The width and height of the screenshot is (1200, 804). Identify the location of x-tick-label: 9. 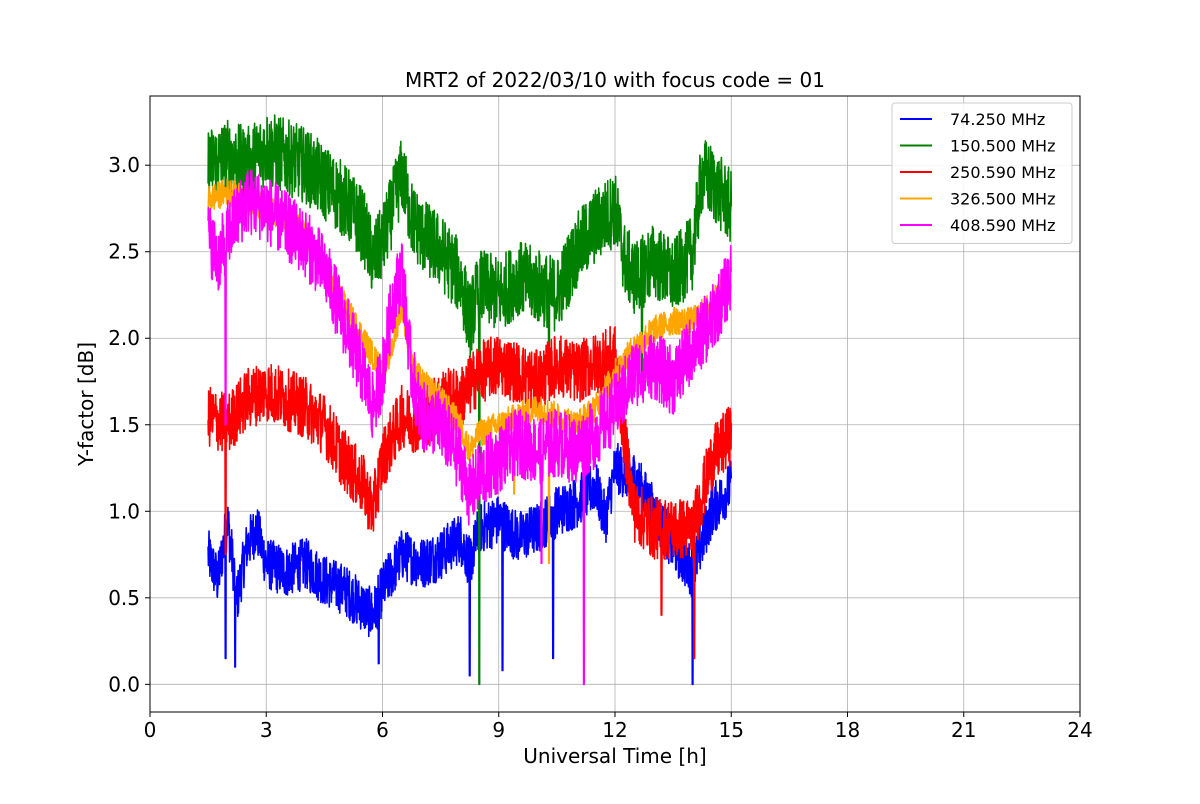
(498, 730).